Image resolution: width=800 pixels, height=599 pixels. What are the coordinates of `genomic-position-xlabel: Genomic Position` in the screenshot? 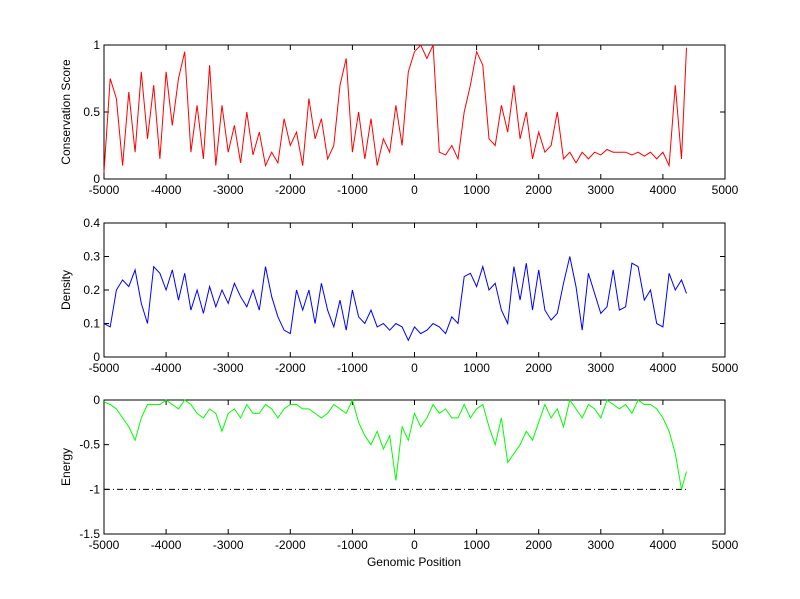 It's located at (414, 562).